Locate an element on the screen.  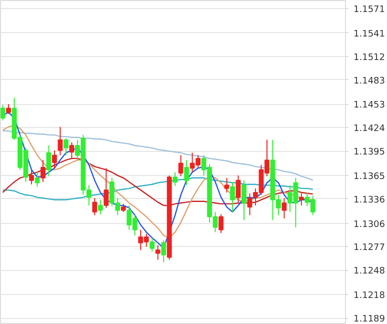
y-tick-label: 1.1571 is located at coordinates (369, 10).